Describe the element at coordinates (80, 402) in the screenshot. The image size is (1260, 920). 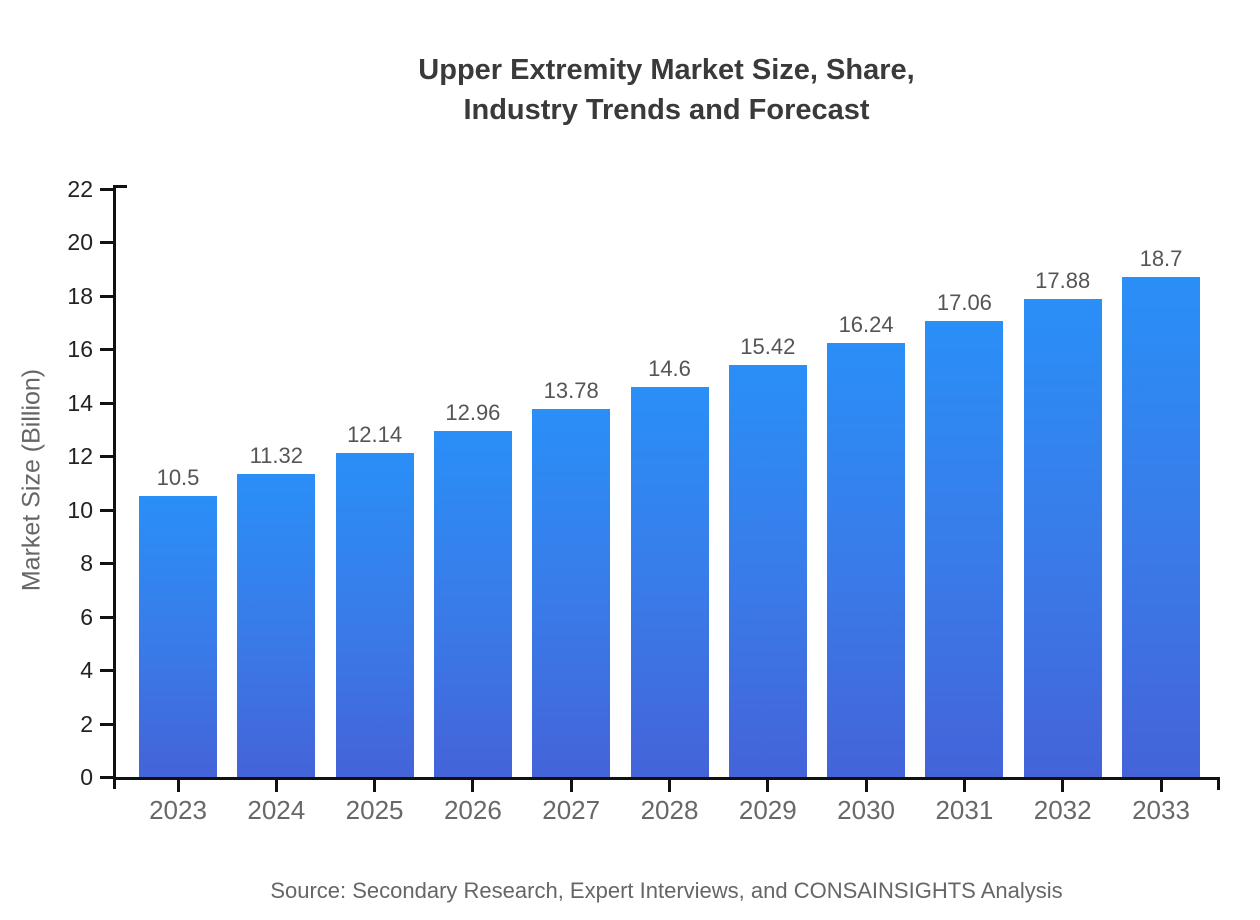
I see `y-tick-label-14: 14` at that location.